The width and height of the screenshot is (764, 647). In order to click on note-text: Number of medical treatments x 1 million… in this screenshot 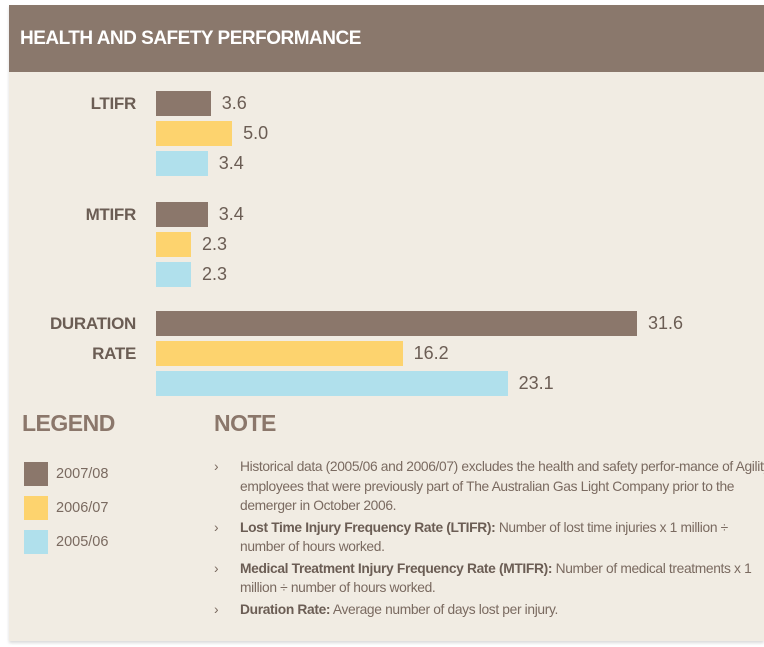, I will do `click(496, 578)`.